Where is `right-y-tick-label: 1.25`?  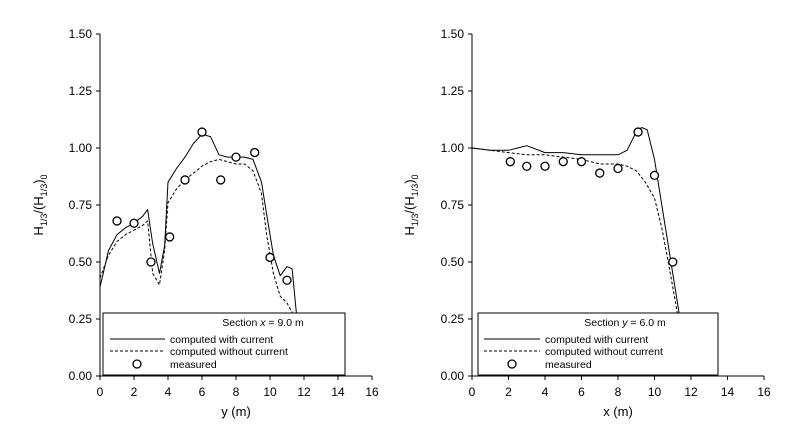 right-y-tick-label: 1.25 is located at coordinates (453, 91).